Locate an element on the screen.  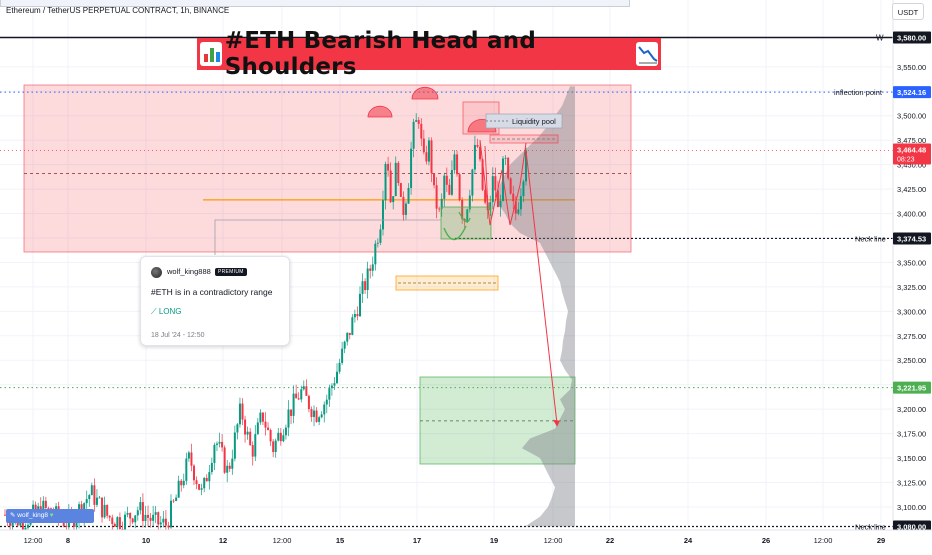
price-tag-bg is located at coordinates (912, 154).